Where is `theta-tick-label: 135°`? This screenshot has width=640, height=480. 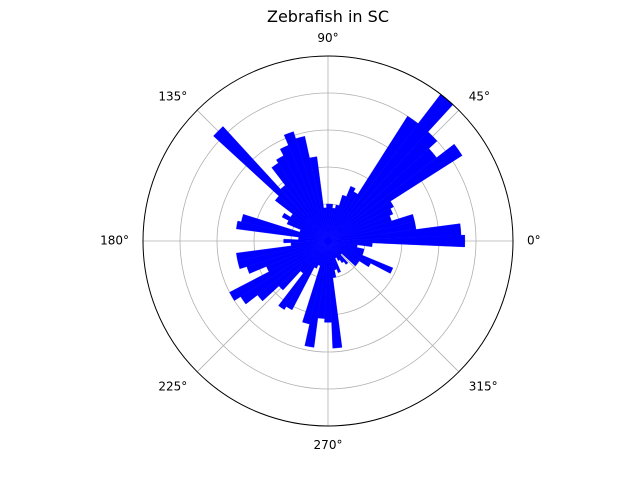
theta-tick-label: 135° is located at coordinates (172, 96).